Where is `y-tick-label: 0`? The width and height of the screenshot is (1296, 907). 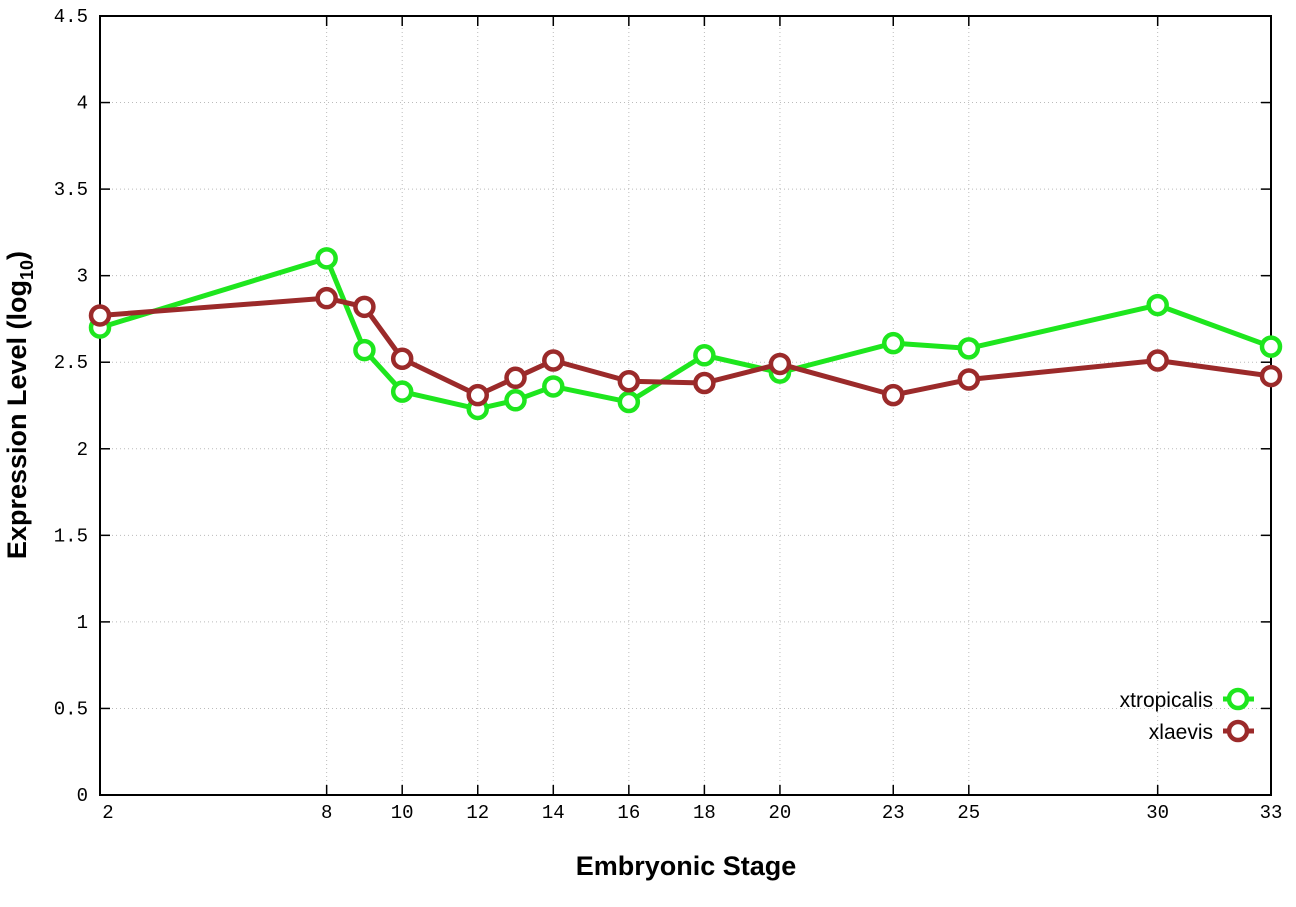
y-tick-label: 0 is located at coordinates (82, 796).